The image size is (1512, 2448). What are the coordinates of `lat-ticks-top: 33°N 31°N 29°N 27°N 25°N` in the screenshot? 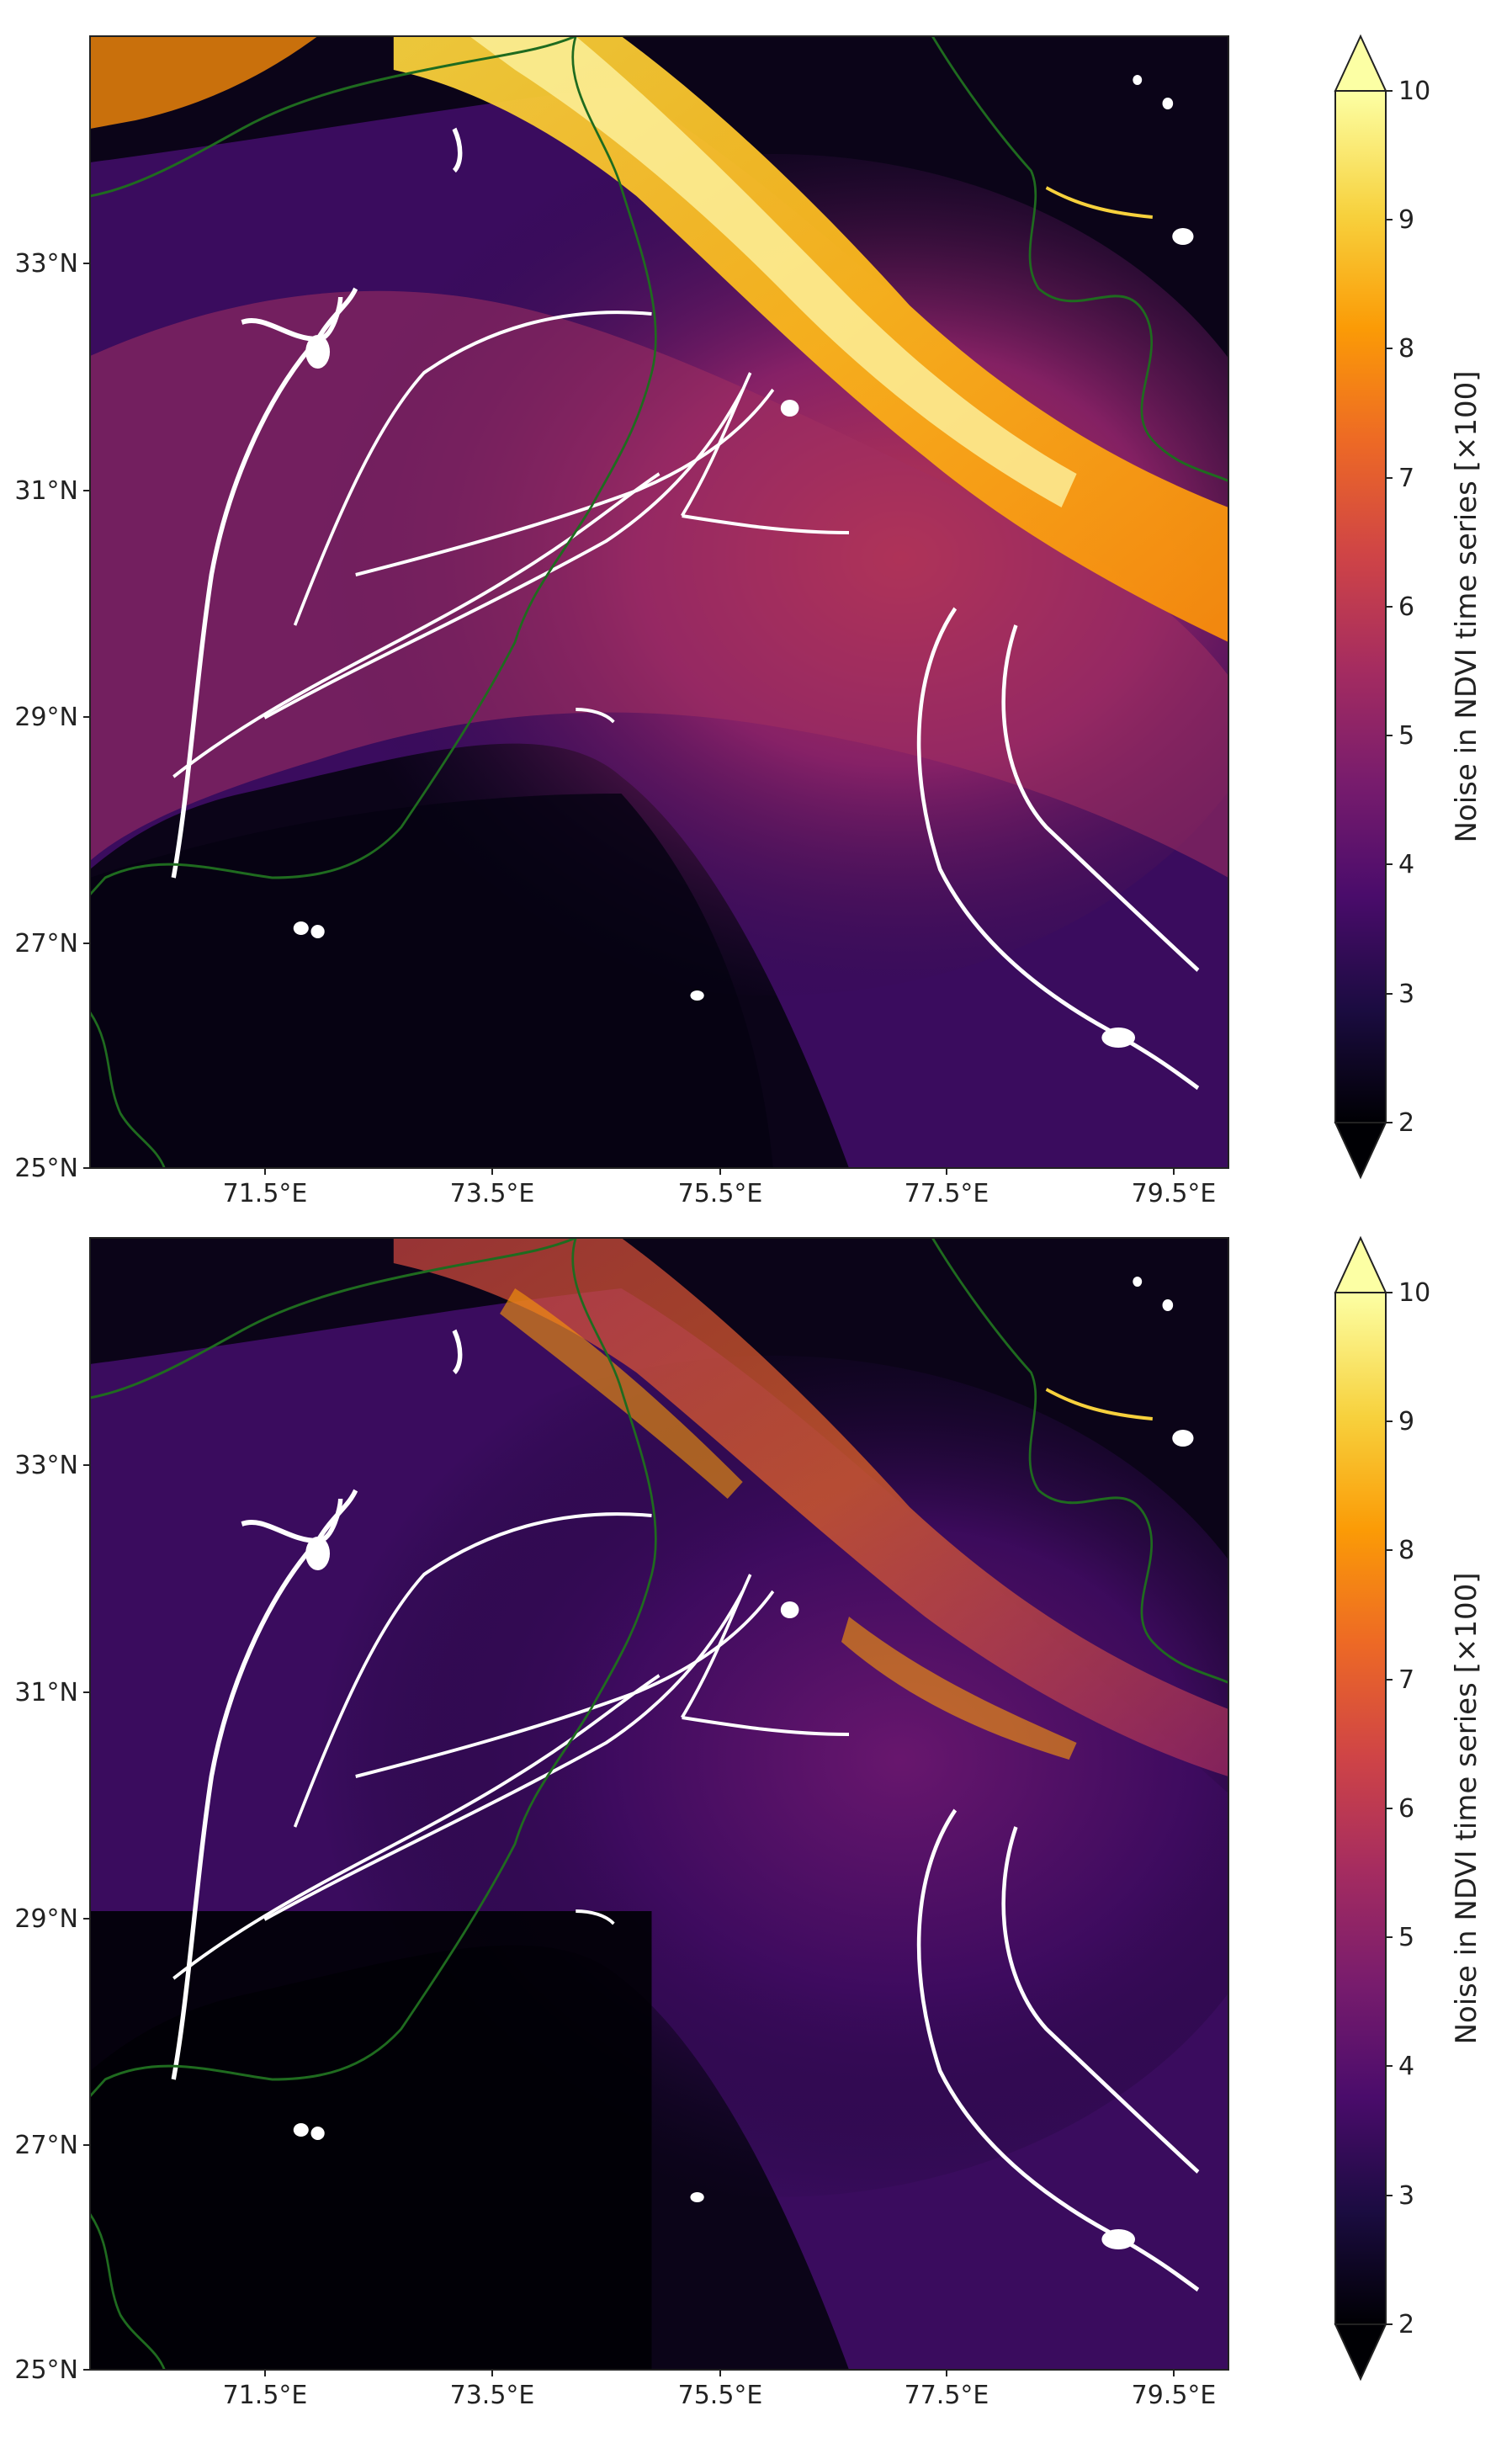 It's located at (52, 716).